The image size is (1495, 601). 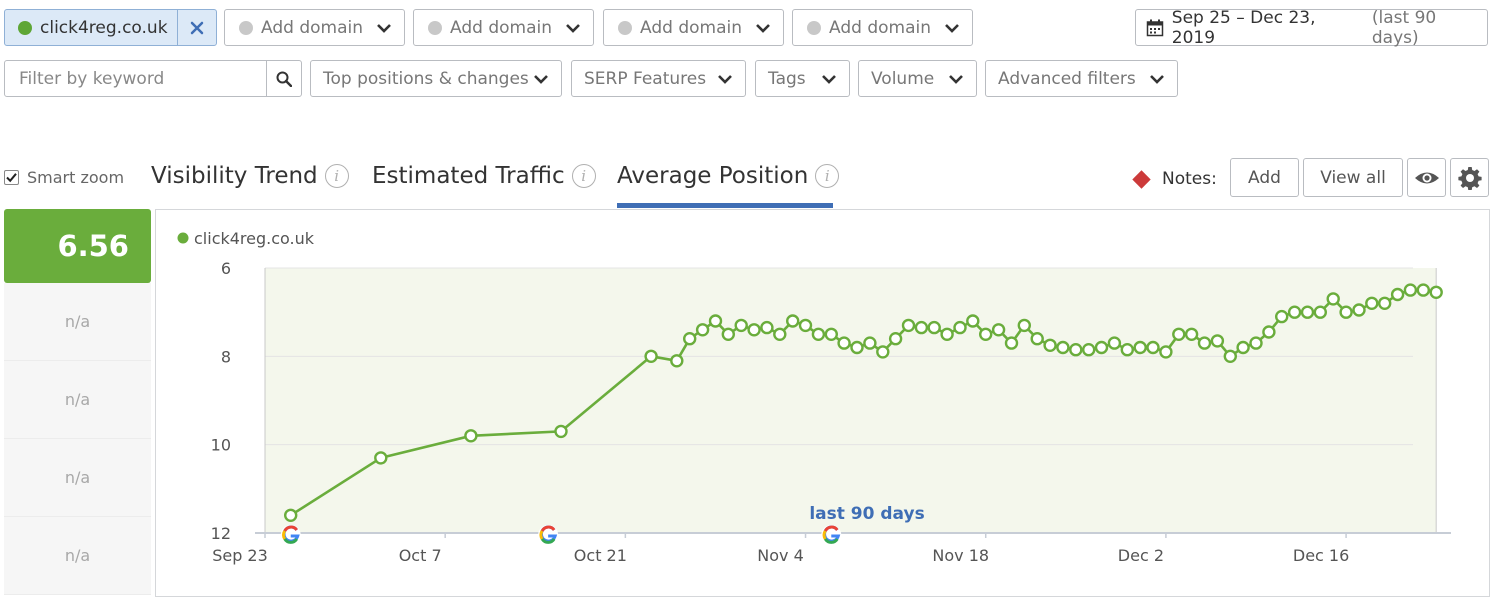 I want to click on smart-zoom-checkbox, so click(x=11, y=177).